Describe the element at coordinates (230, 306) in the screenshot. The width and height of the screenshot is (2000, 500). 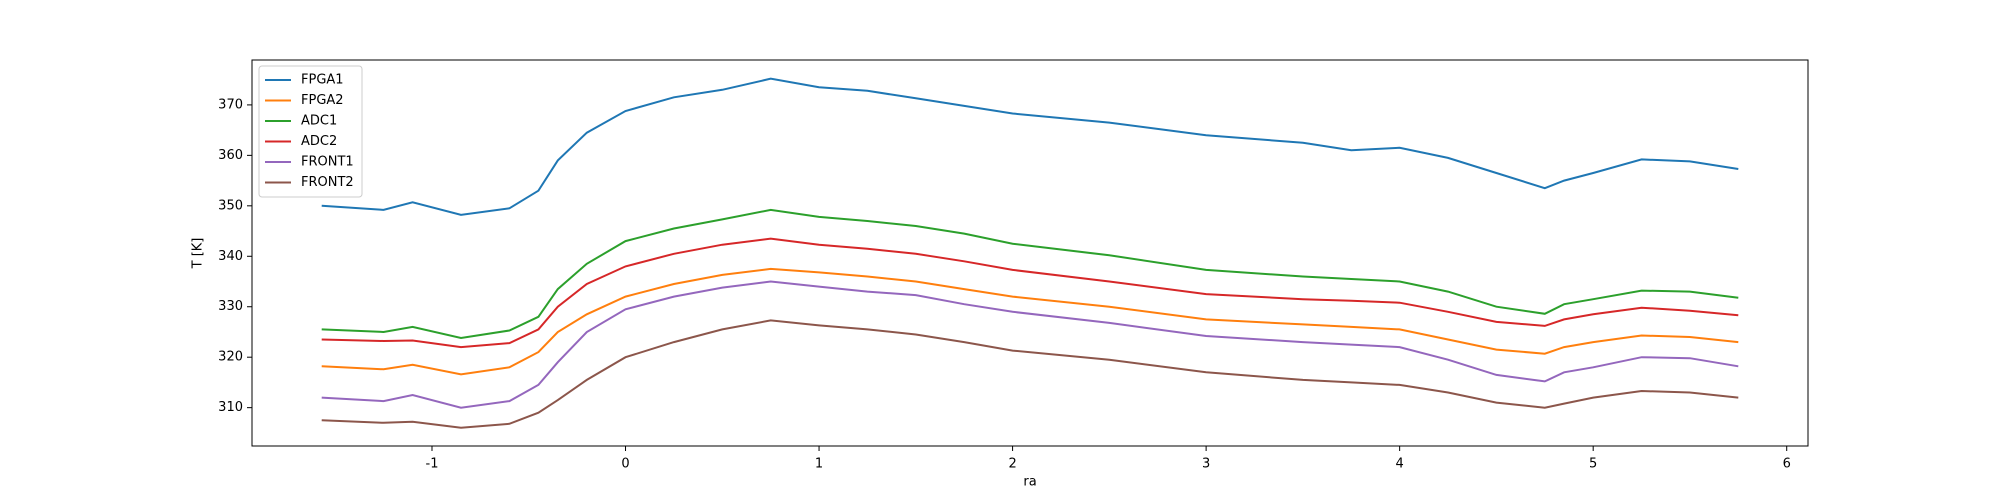
I see `y-tick-label: 330` at that location.